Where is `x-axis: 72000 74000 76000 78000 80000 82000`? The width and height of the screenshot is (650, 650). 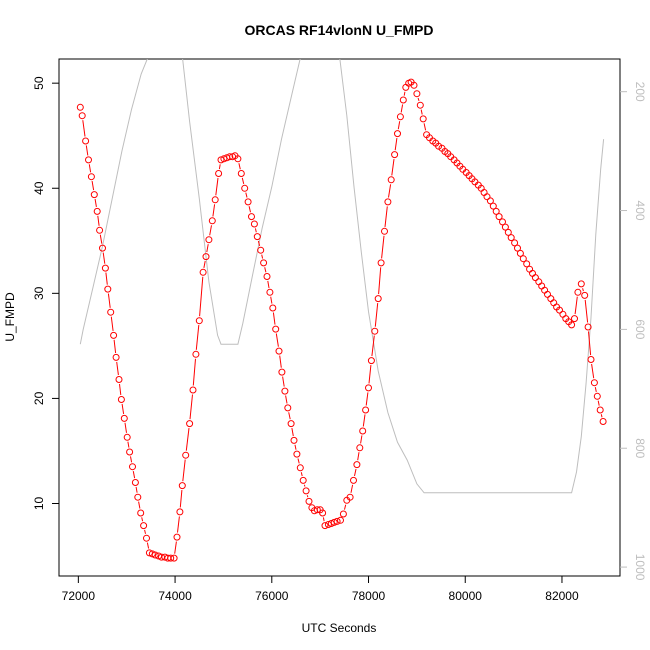
x-axis: 72000 74000 76000 78000 80000 82000 is located at coordinates (320, 589).